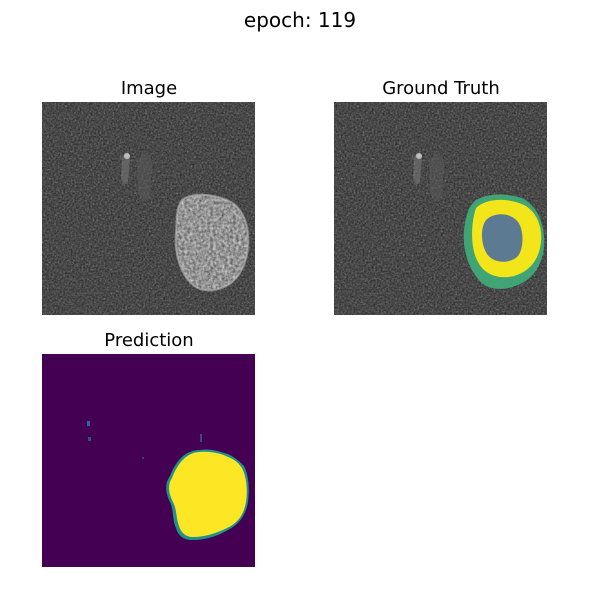  I want to click on prediction-panel, so click(148, 460).